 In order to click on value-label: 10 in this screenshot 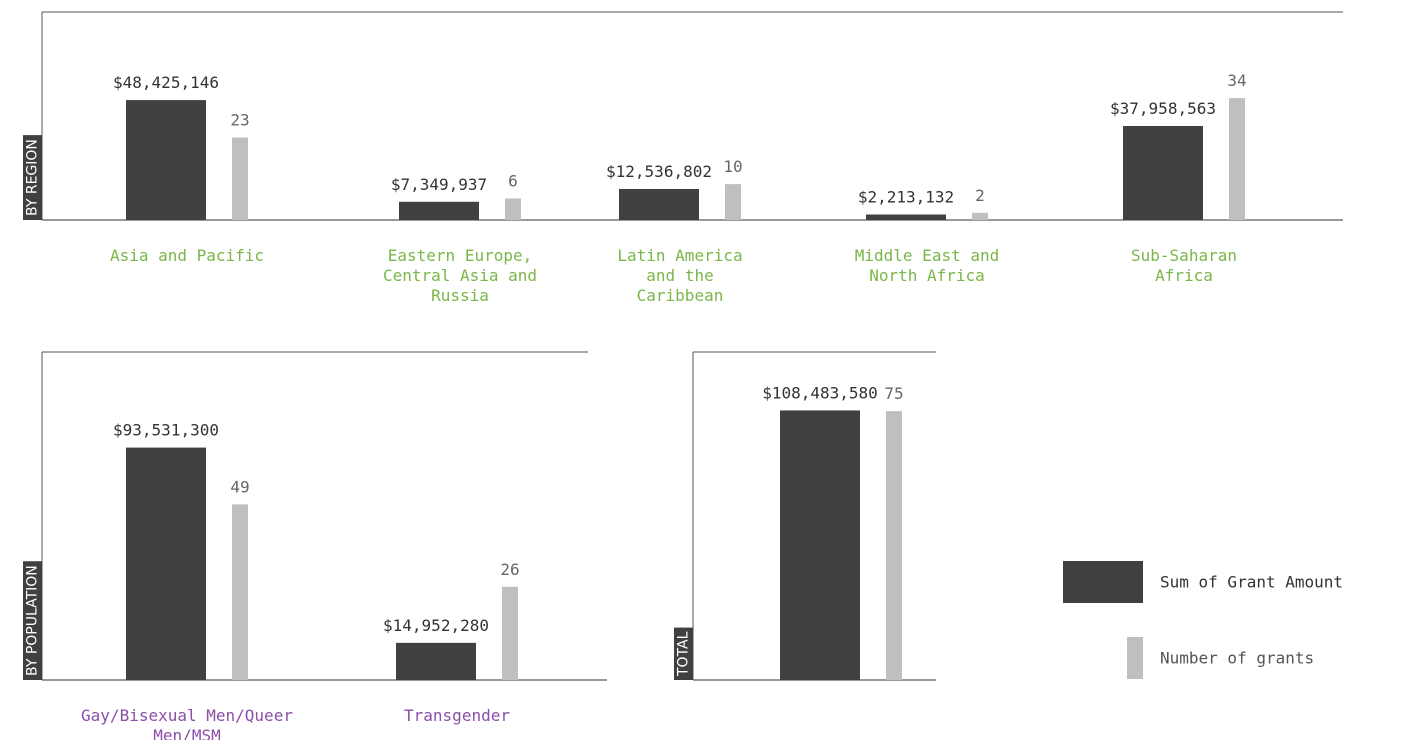, I will do `click(732, 166)`.